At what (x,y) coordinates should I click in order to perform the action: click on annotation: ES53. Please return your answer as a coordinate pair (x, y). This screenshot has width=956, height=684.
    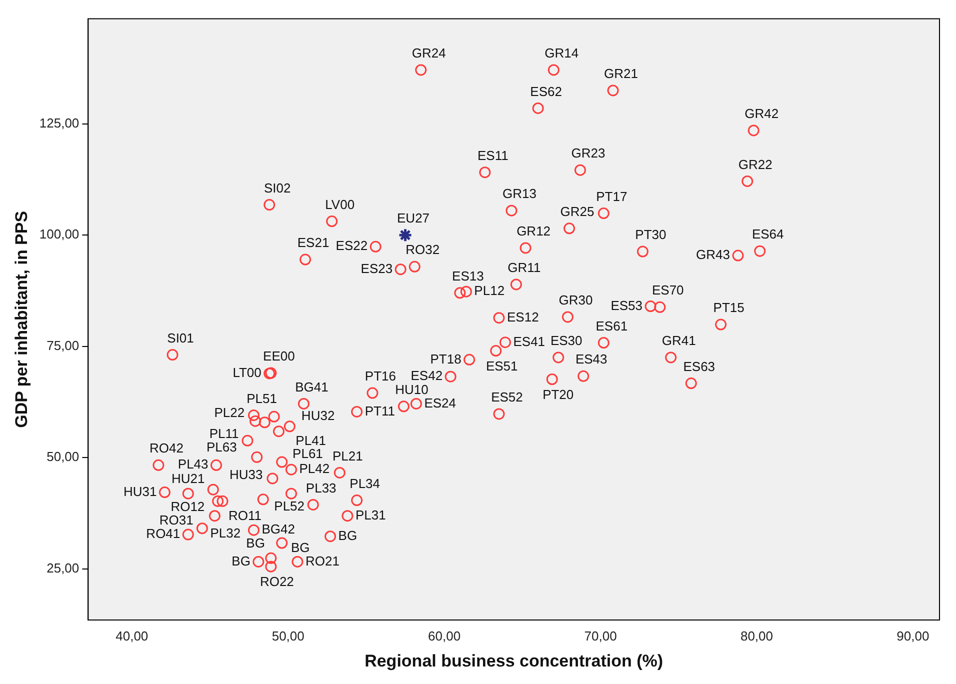
    Looking at the image, I should click on (626, 305).